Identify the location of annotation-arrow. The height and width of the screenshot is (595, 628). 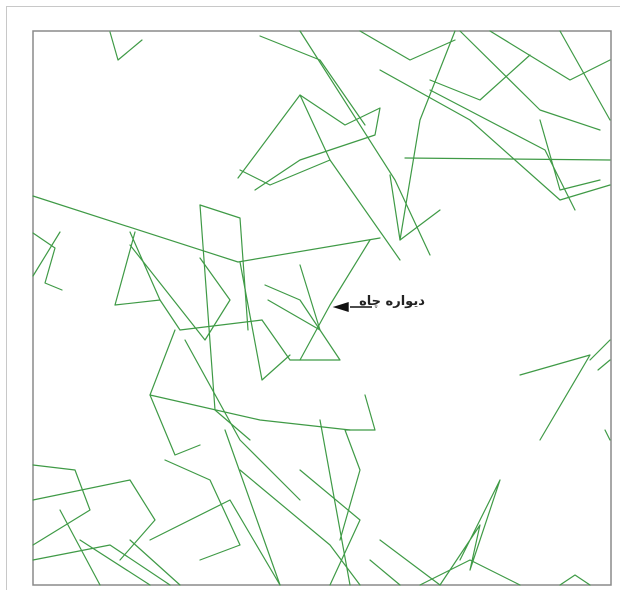
(352, 307).